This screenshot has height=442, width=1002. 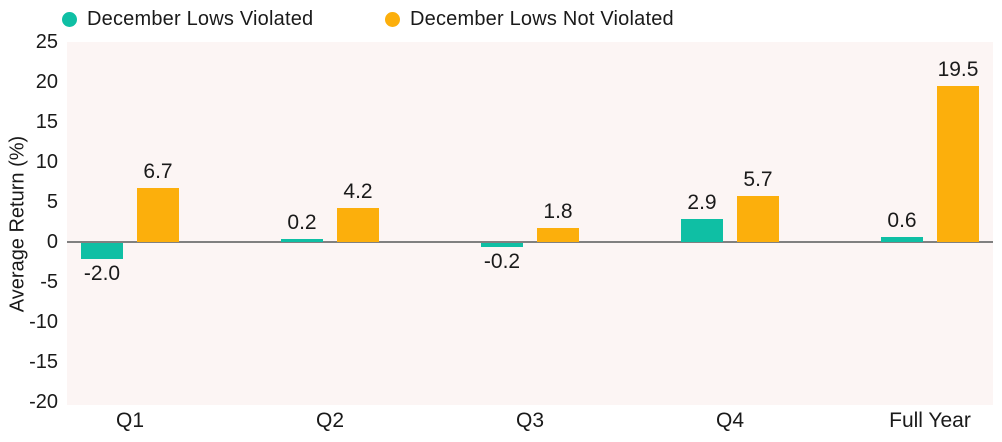 What do you see at coordinates (158, 172) in the screenshot?
I see `bar-value-label: 6.7` at bounding box center [158, 172].